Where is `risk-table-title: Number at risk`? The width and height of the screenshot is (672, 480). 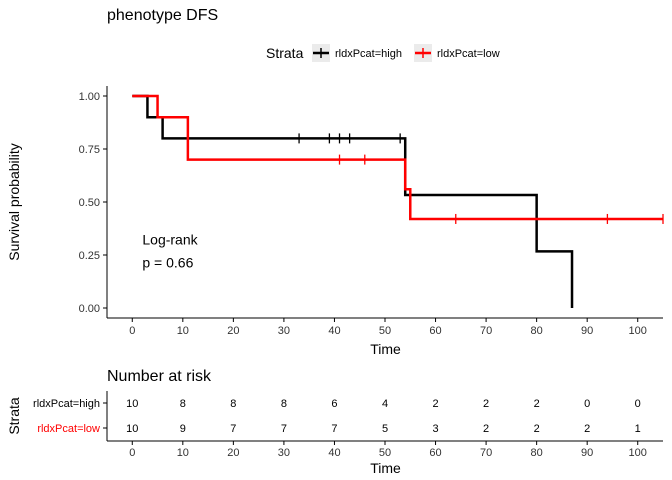
risk-table-title: Number at risk is located at coordinates (159, 376).